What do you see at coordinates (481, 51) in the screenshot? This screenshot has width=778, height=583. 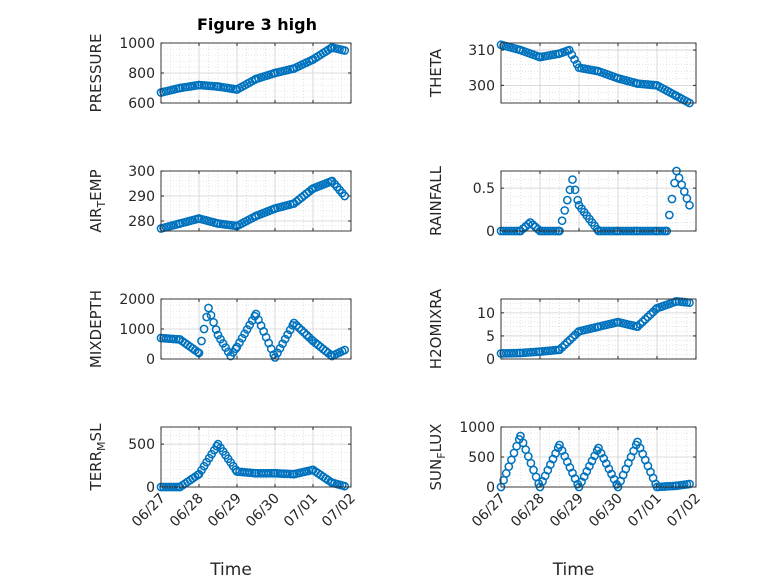 I see `y-tick-label: 310` at bounding box center [481, 51].